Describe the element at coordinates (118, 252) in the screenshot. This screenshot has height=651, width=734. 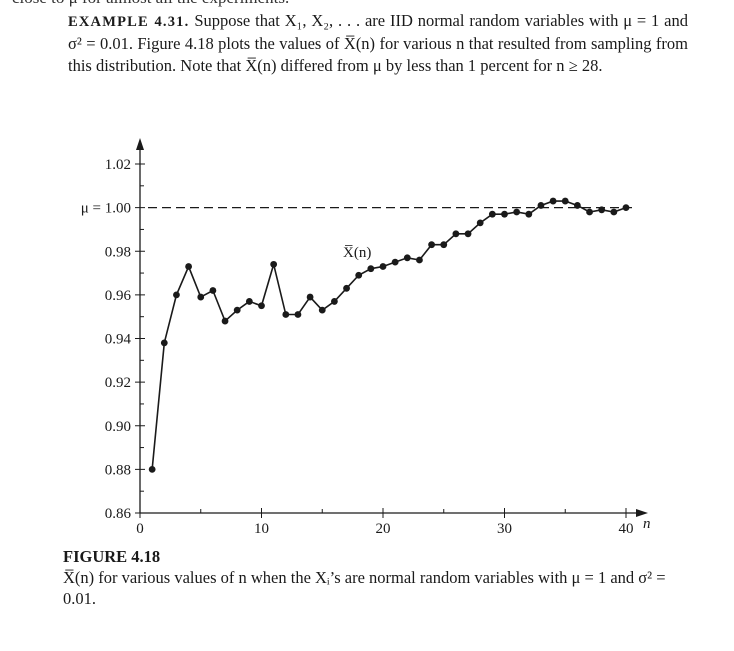
I see `y-tick-label: 0.98` at that location.